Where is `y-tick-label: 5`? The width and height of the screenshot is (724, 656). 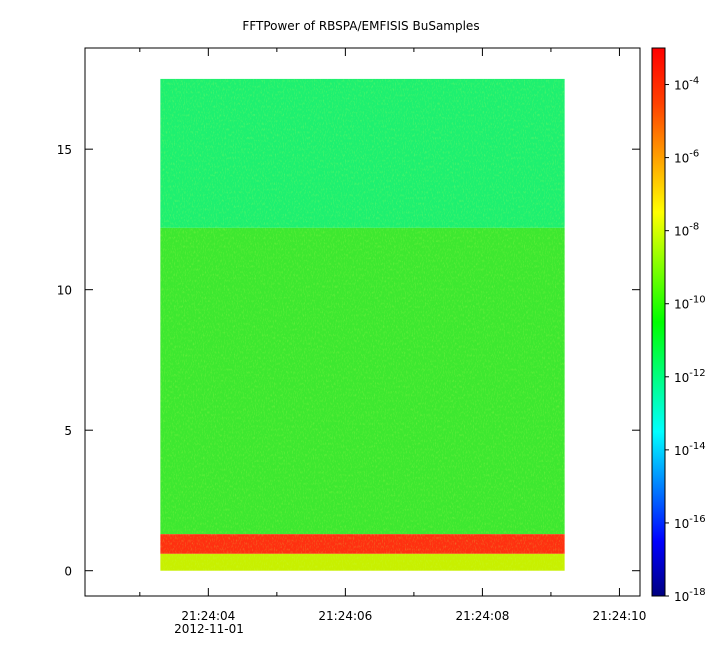 y-tick-label: 5 is located at coordinates (68, 431).